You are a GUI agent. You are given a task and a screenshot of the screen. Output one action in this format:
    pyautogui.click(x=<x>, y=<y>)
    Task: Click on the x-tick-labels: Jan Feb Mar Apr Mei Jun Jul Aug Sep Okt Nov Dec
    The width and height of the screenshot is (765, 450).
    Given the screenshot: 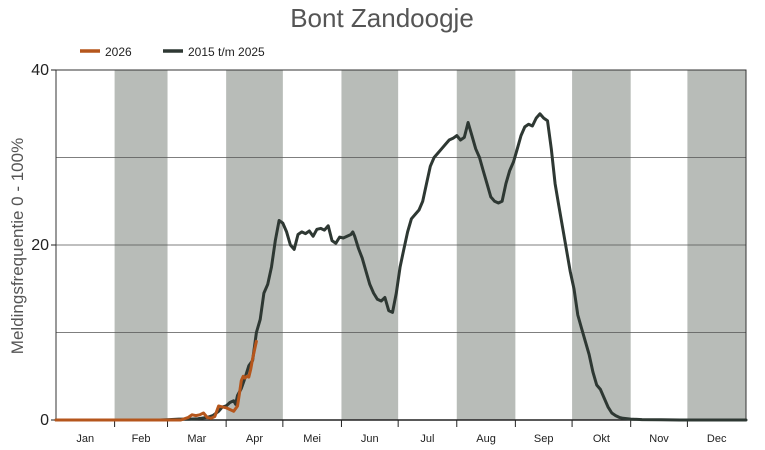 What is the action you would take?
    pyautogui.click(x=401, y=432)
    